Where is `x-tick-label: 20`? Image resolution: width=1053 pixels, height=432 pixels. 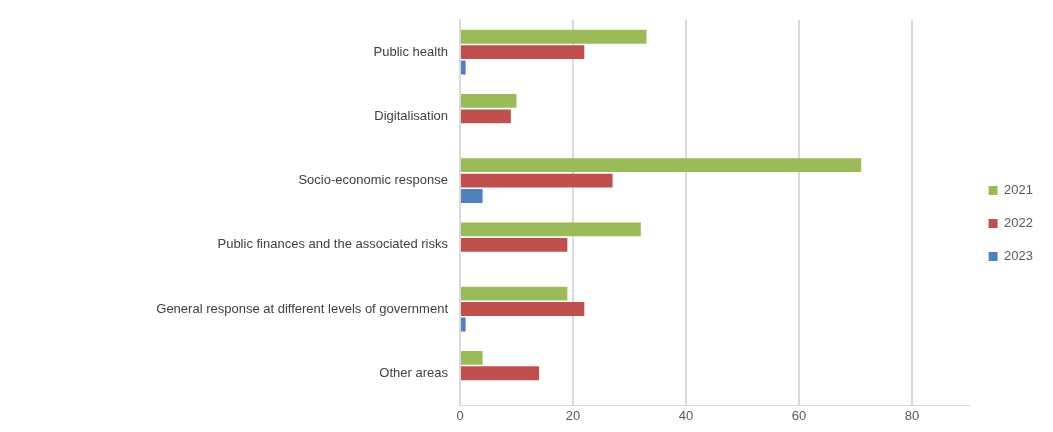 x-tick-label: 20 is located at coordinates (573, 415).